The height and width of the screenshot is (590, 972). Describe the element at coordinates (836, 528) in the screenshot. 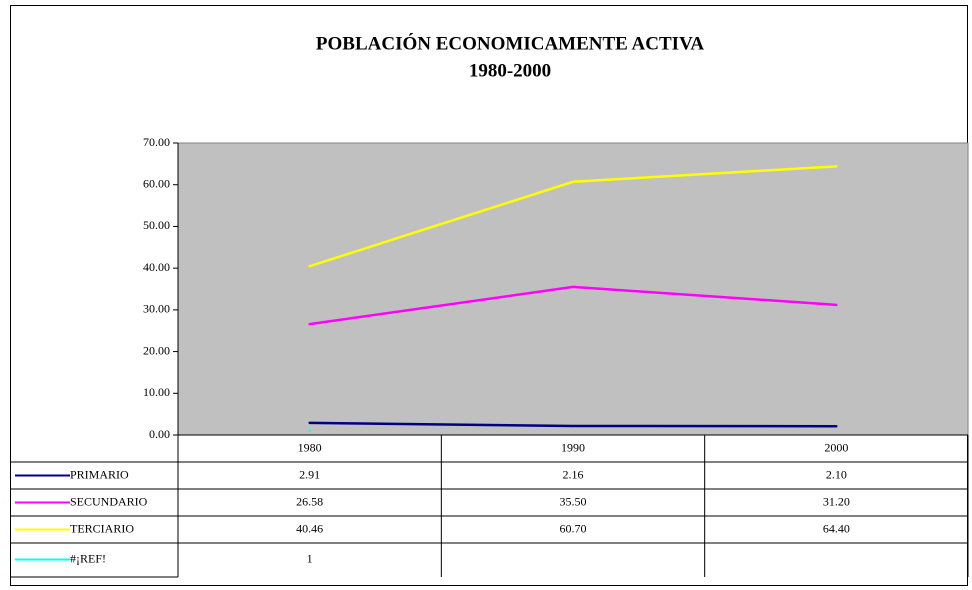

I see `table-value: 64.40` at that location.